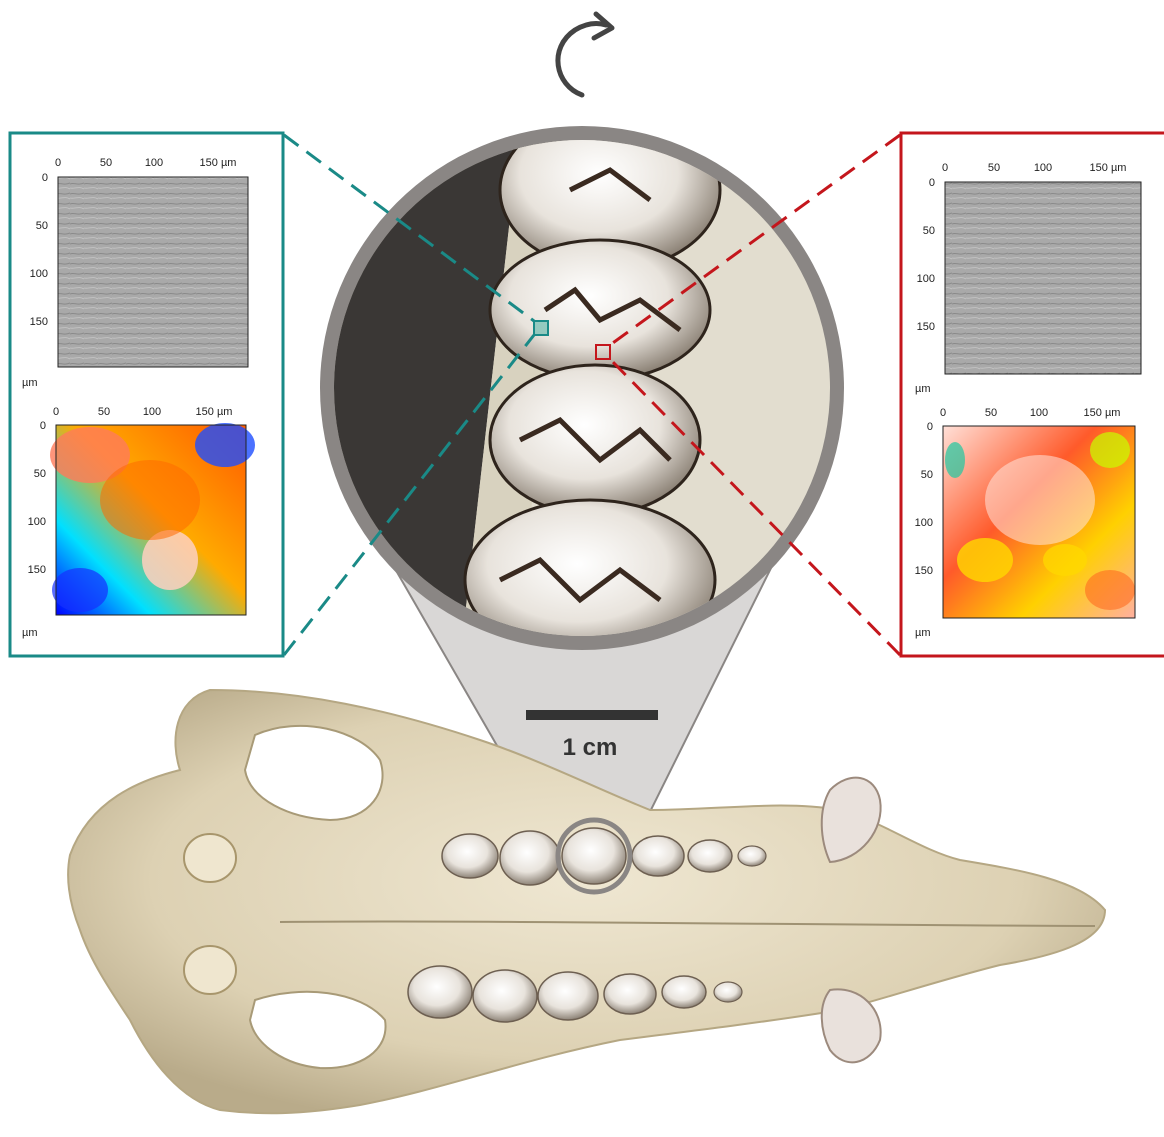 The image size is (1164, 1137). I want to click on right-height-ytick-3: 150, so click(924, 571).